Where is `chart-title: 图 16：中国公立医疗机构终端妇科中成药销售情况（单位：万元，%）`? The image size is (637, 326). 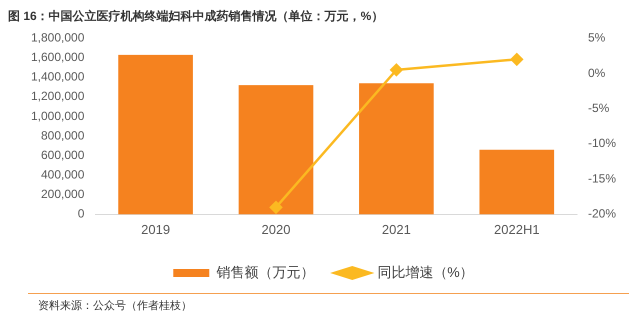
chart-title: 图 16：中国公立医疗机构终端妇科中成药销售情况（单位：万元，%） is located at coordinates (196, 16).